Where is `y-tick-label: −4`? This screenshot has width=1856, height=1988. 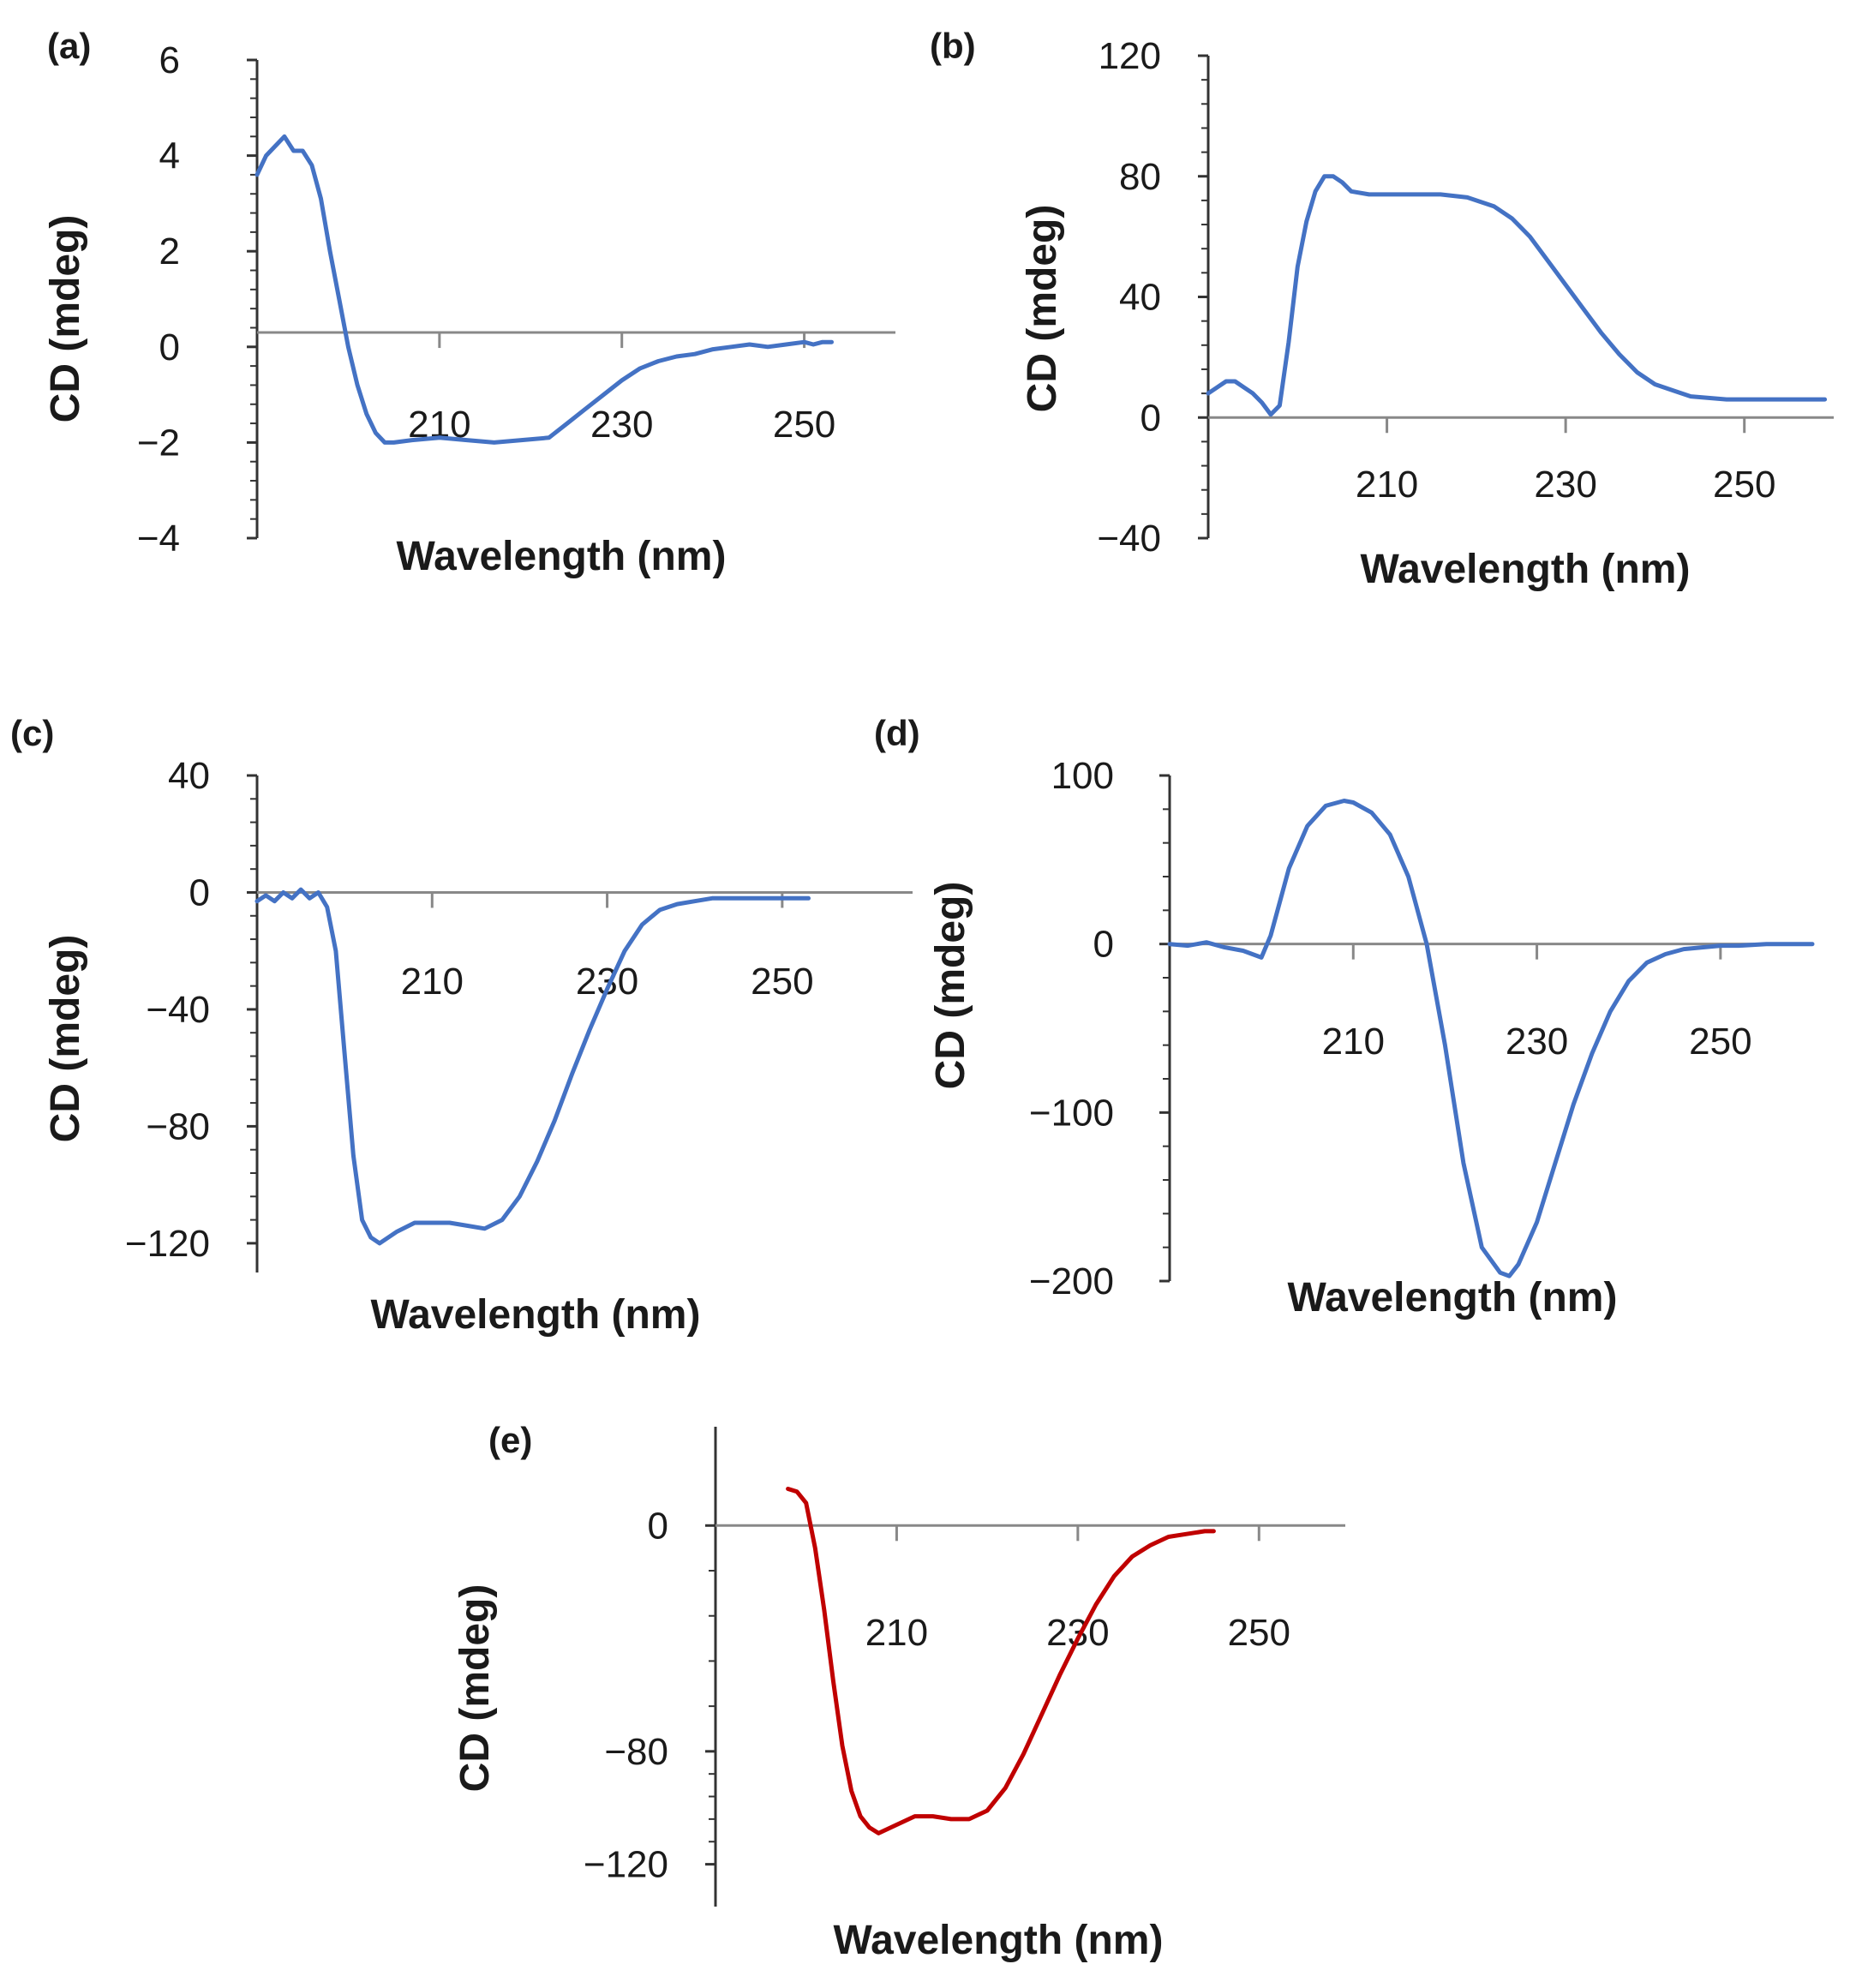
y-tick-label: −4 is located at coordinates (159, 539).